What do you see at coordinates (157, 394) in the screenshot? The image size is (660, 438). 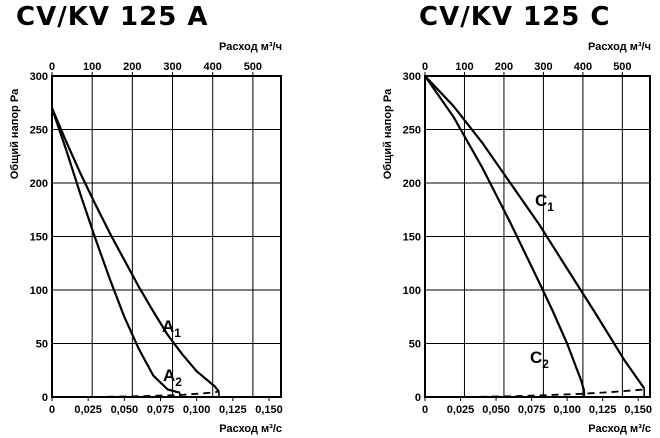 I see `series-line-a-min` at bounding box center [157, 394].